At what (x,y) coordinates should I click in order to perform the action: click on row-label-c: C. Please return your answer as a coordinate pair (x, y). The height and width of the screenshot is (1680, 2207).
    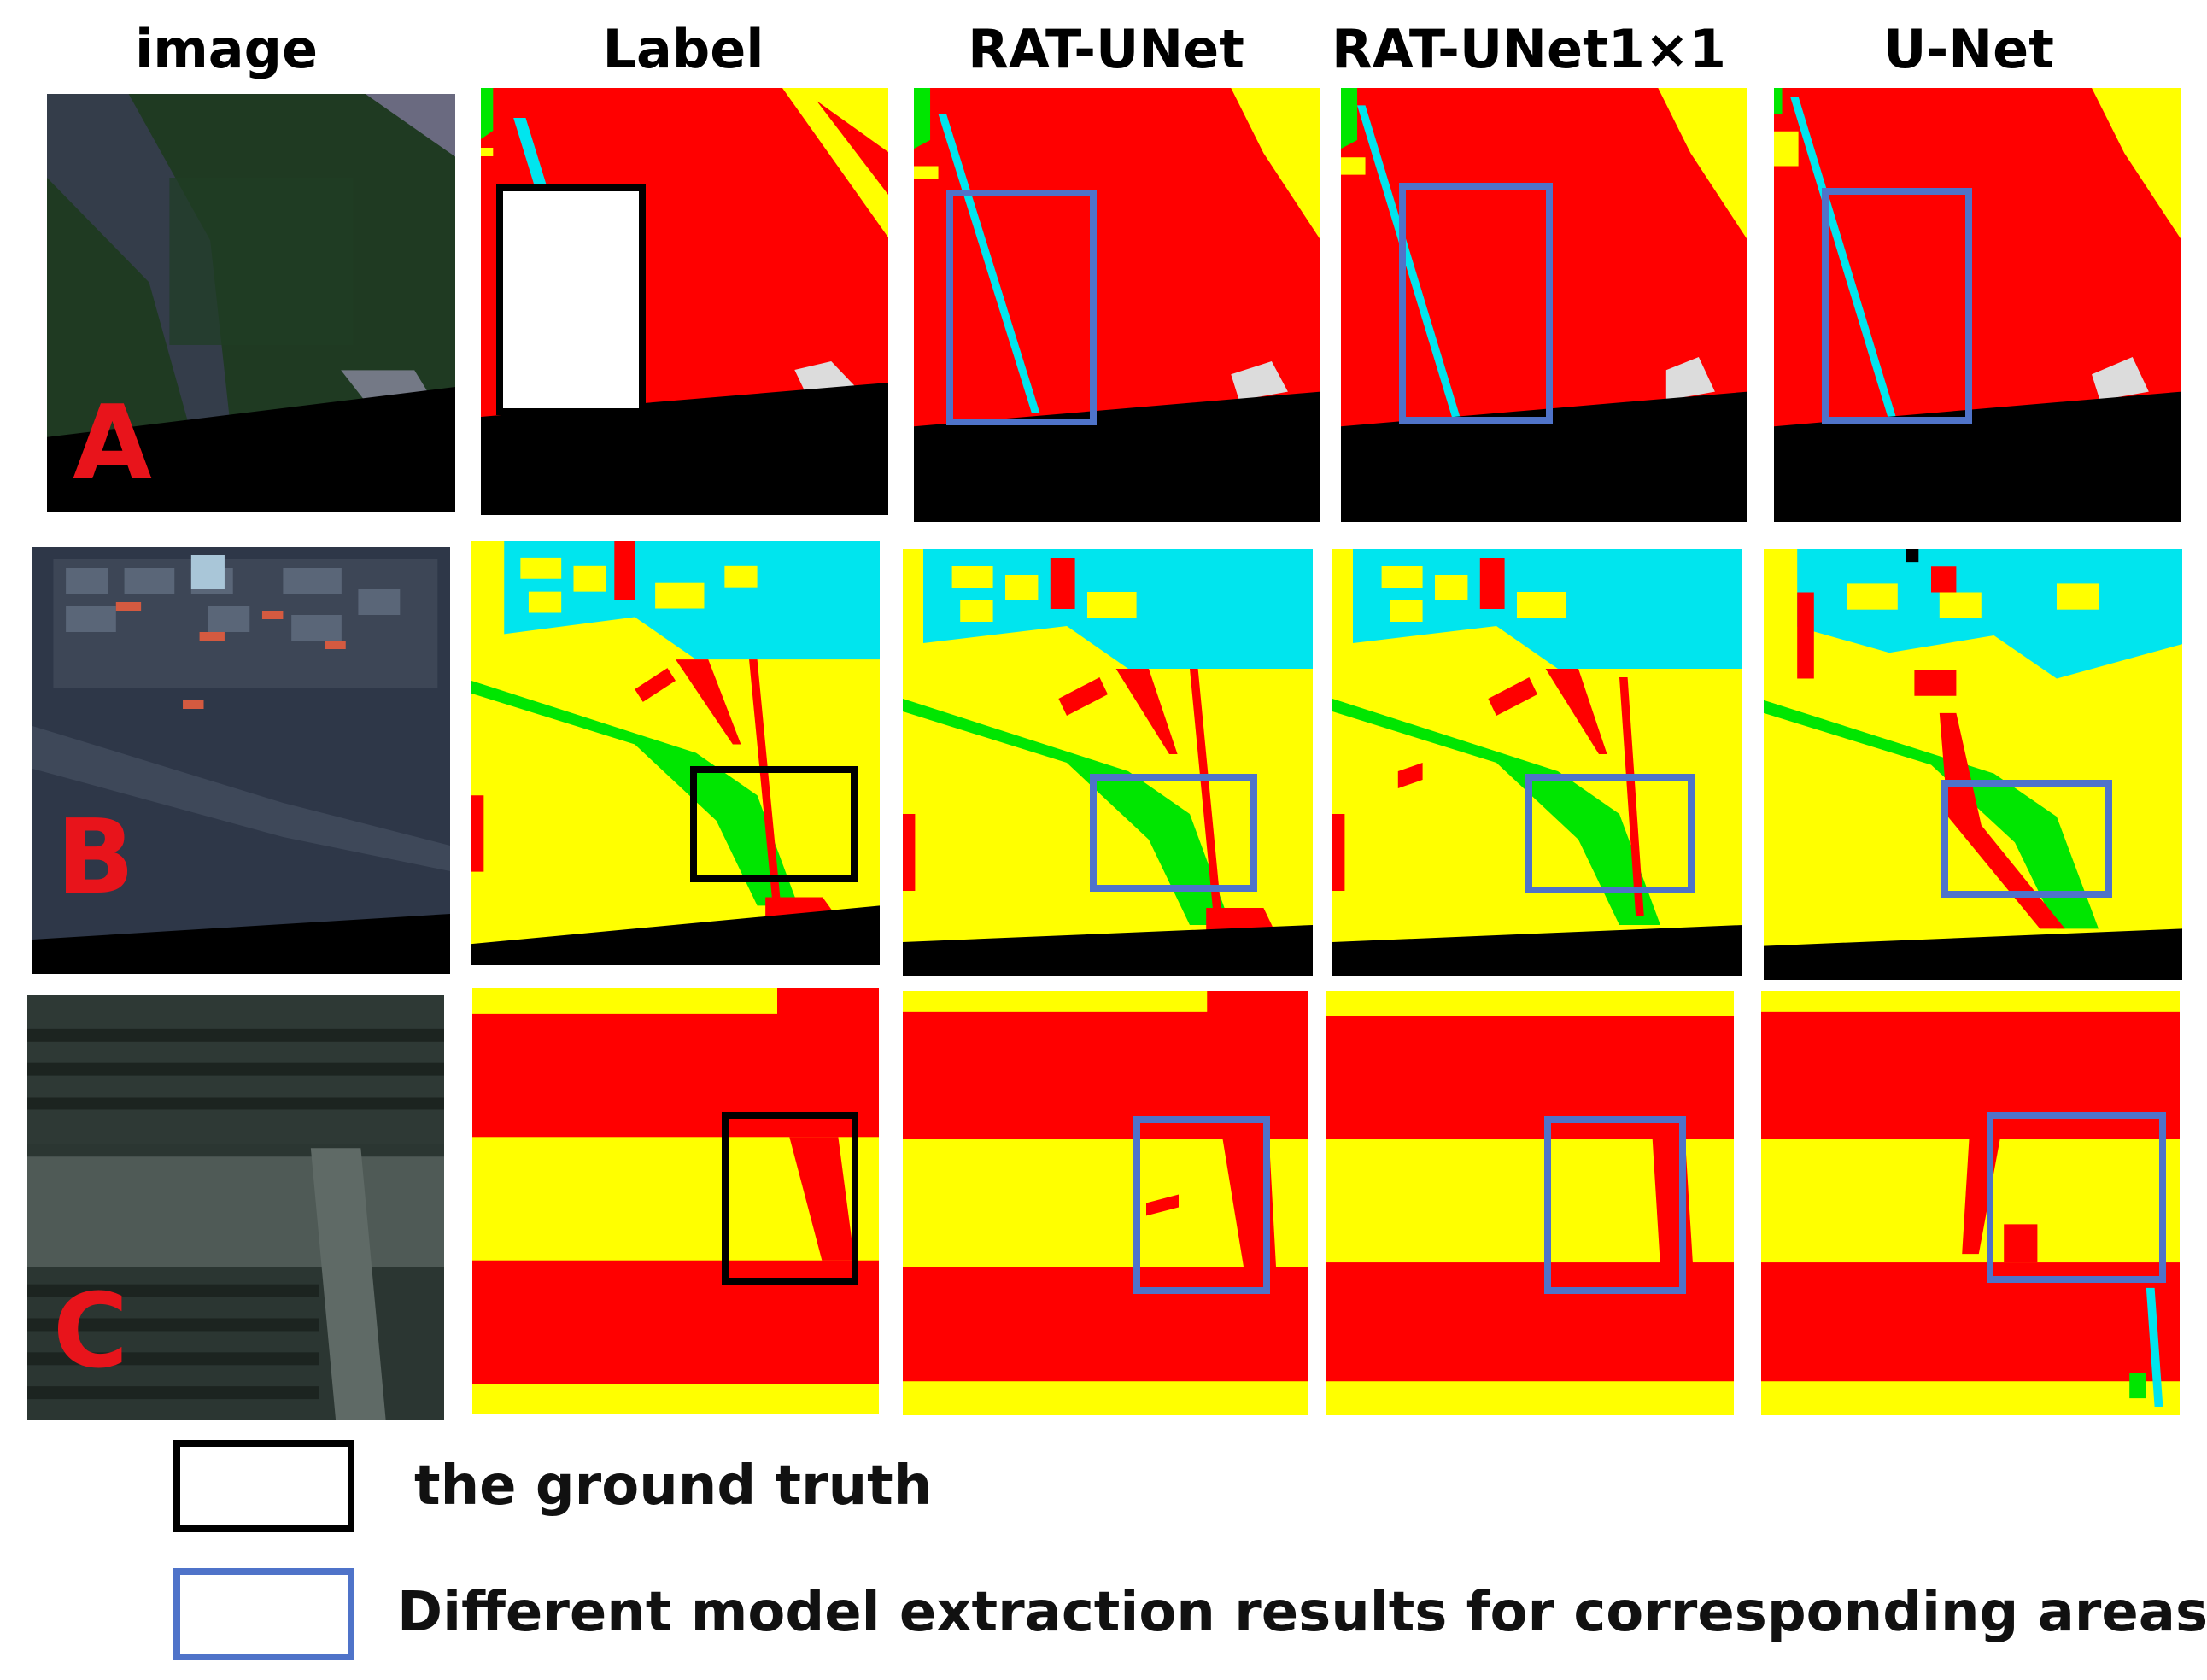
    Looking at the image, I should click on (91, 1332).